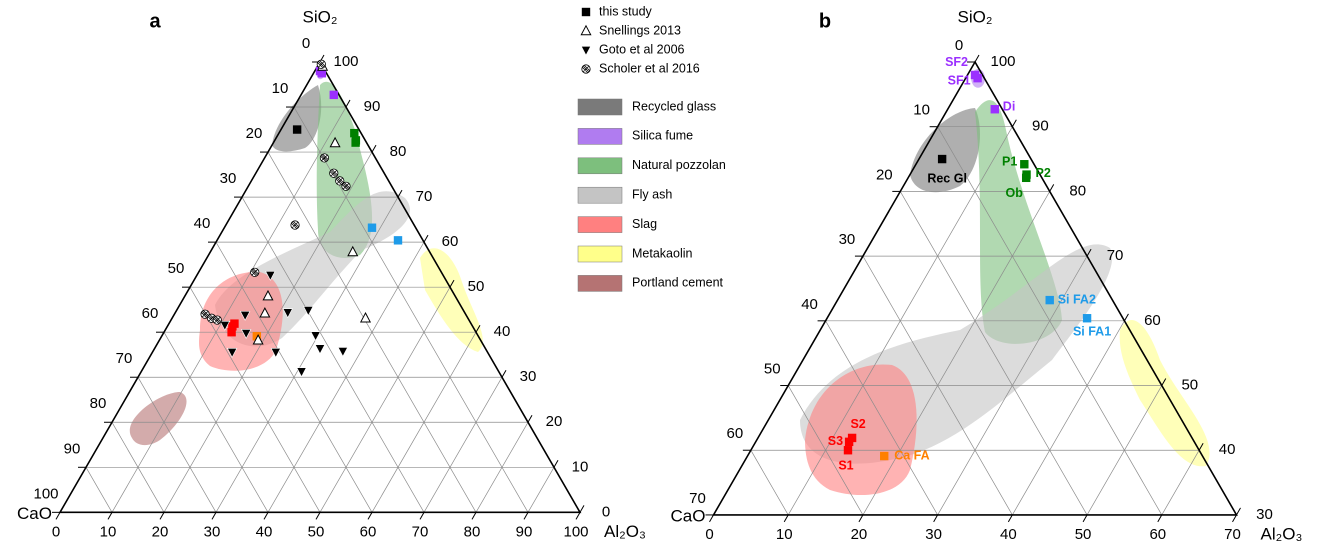  What do you see at coordinates (72, 448) in the screenshot?
I see `left-tick-label: 90` at bounding box center [72, 448].